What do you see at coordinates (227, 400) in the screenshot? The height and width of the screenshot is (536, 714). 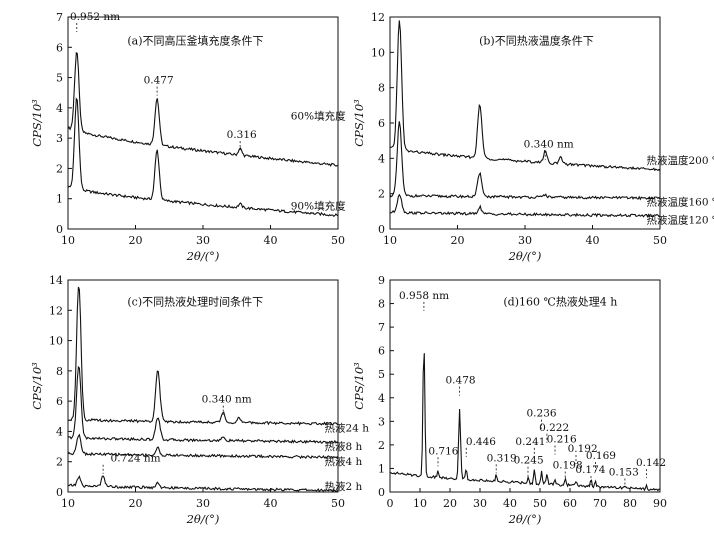 I see `peak-annotation: 0.340 nm` at bounding box center [227, 400].